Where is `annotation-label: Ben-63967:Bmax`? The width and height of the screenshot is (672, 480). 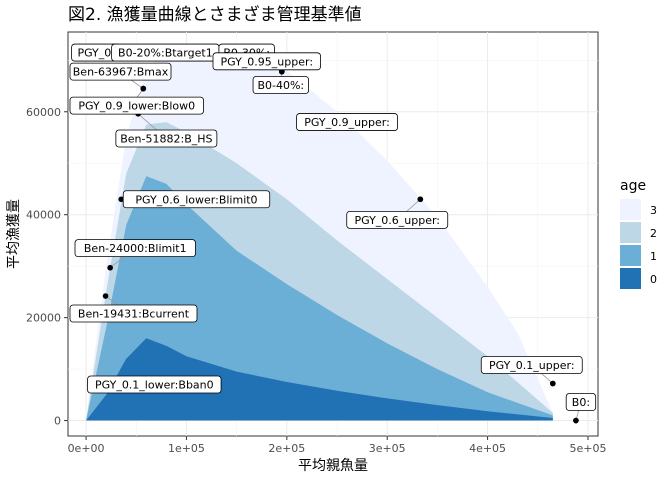
annotation-label: Ben-63967:Bmax is located at coordinates (121, 72).